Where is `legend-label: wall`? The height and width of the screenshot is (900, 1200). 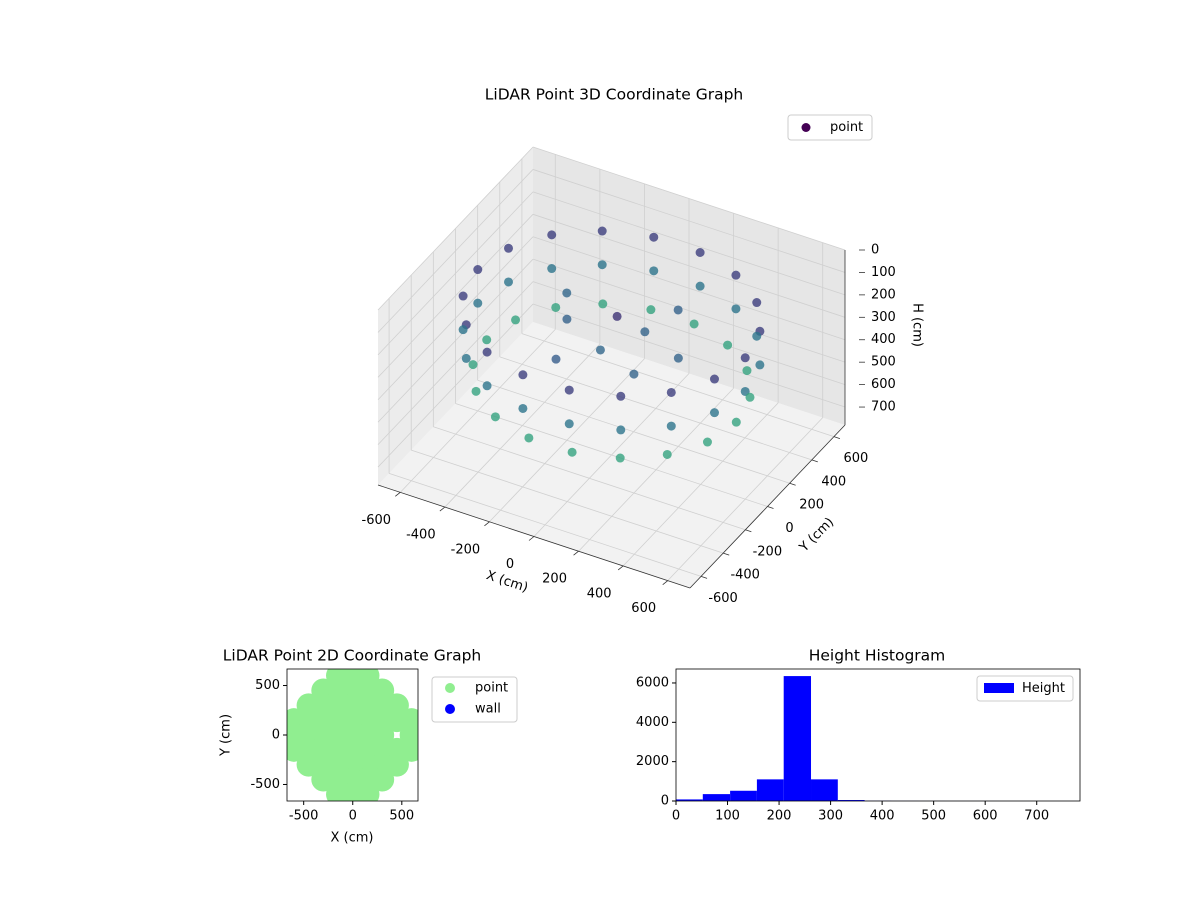 legend-label: wall is located at coordinates (488, 709).